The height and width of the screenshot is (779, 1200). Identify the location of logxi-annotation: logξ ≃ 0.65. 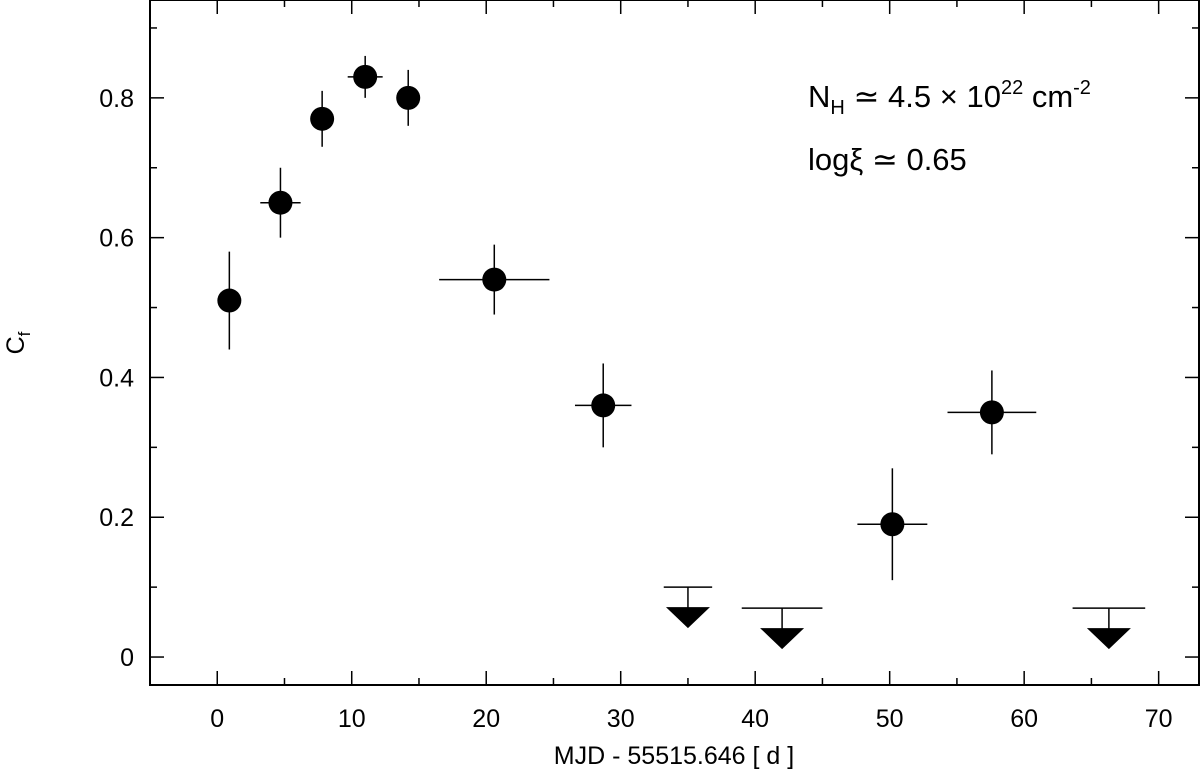
(887, 159).